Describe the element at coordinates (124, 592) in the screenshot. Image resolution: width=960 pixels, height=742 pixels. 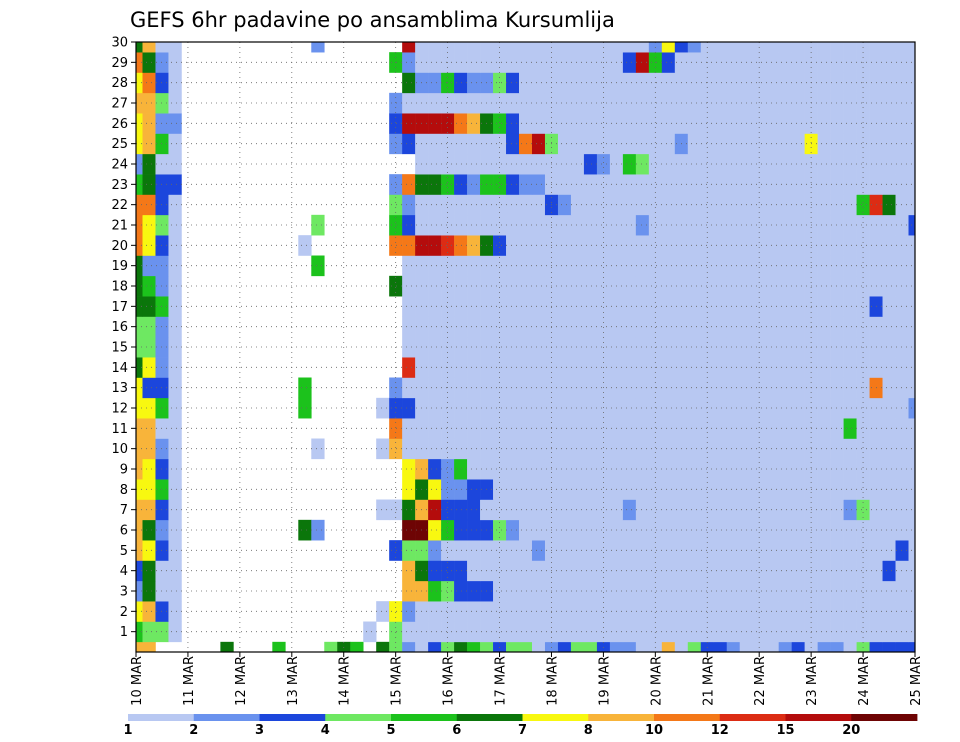
I see `y-tick-label: 3` at that location.